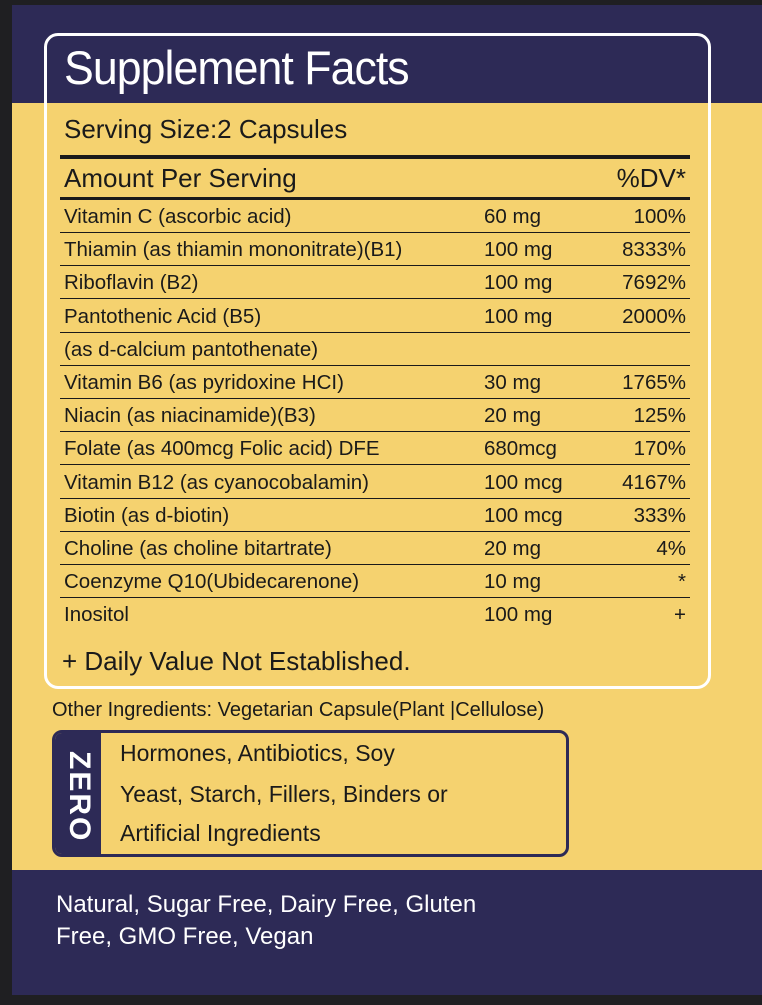 This screenshot has width=762, height=1005. I want to click on zero-line: Hormones, Antibiotics, Soy, so click(257, 753).